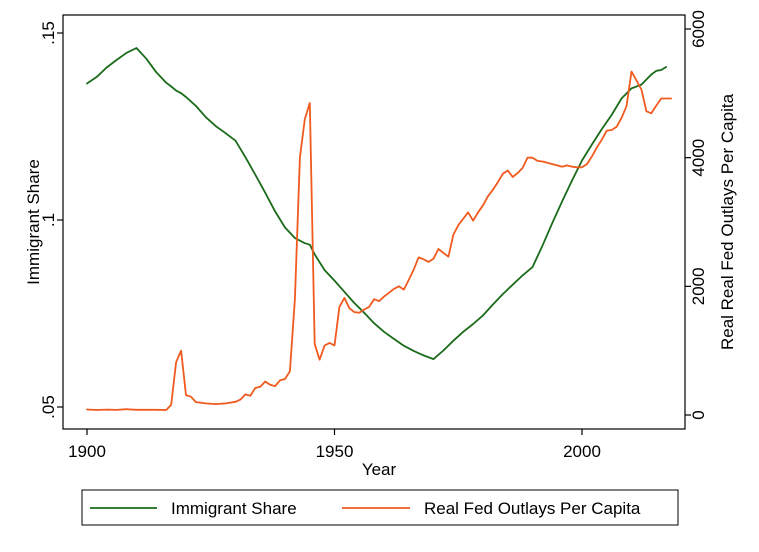 Image resolution: width=759 pixels, height=552 pixels. Describe the element at coordinates (48, 407) in the screenshot. I see `y-left-tick-label: .05` at that location.